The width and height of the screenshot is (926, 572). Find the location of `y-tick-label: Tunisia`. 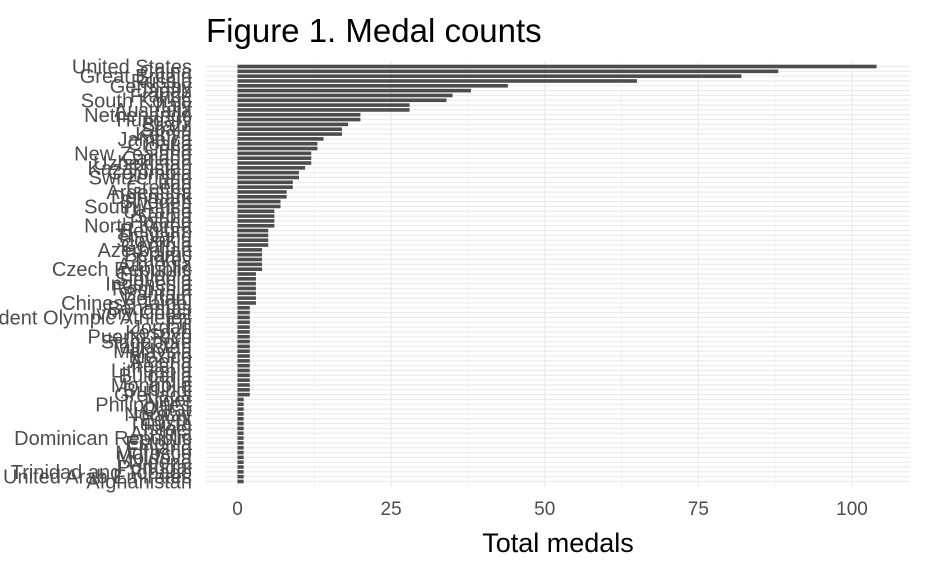

y-tick-label: Tunisia is located at coordinates (160, 425).